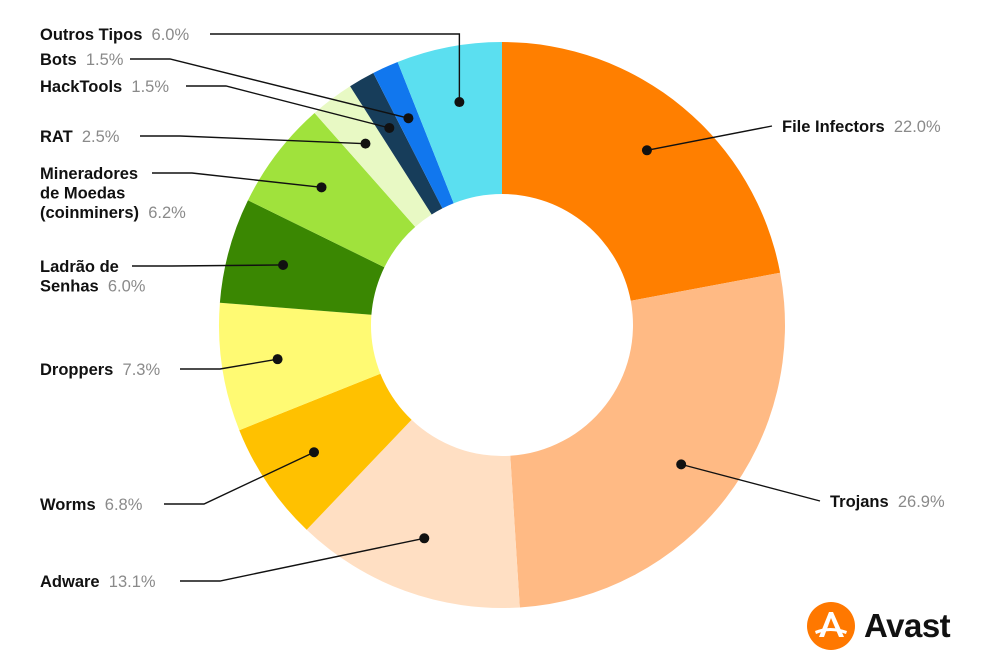  I want to click on label-mineradores-de-moedas-coinminers: Mineradores de Moedas (coinminers) 6.2%, so click(113, 193).